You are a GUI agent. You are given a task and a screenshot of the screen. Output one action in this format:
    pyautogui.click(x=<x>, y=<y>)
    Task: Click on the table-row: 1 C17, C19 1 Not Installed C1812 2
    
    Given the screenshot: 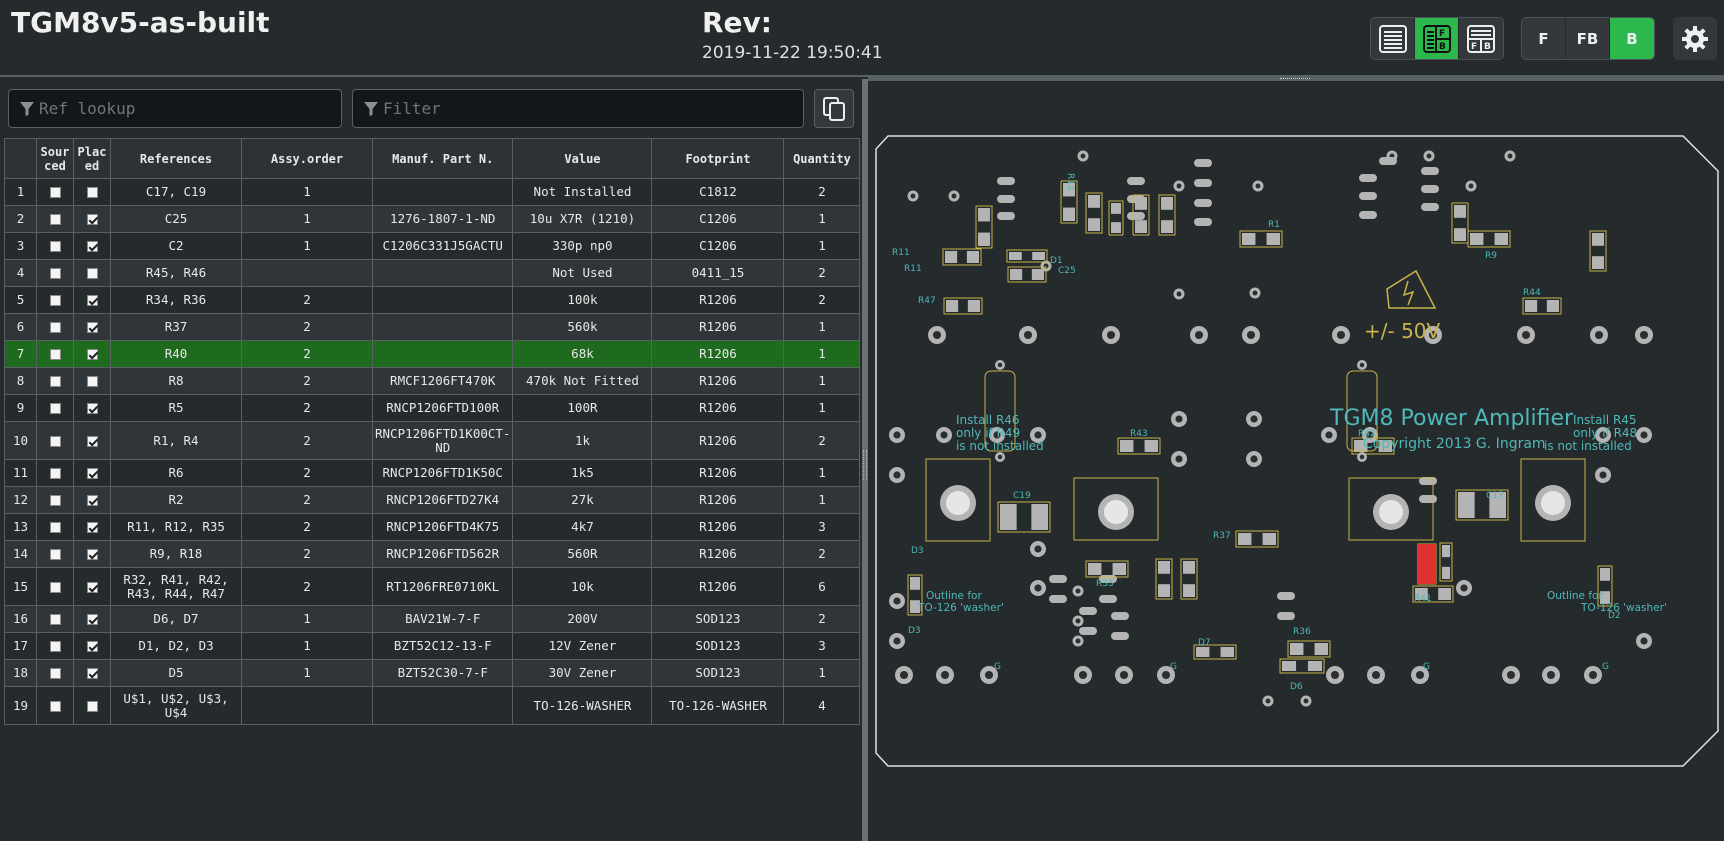 What is the action you would take?
    pyautogui.click(x=432, y=192)
    